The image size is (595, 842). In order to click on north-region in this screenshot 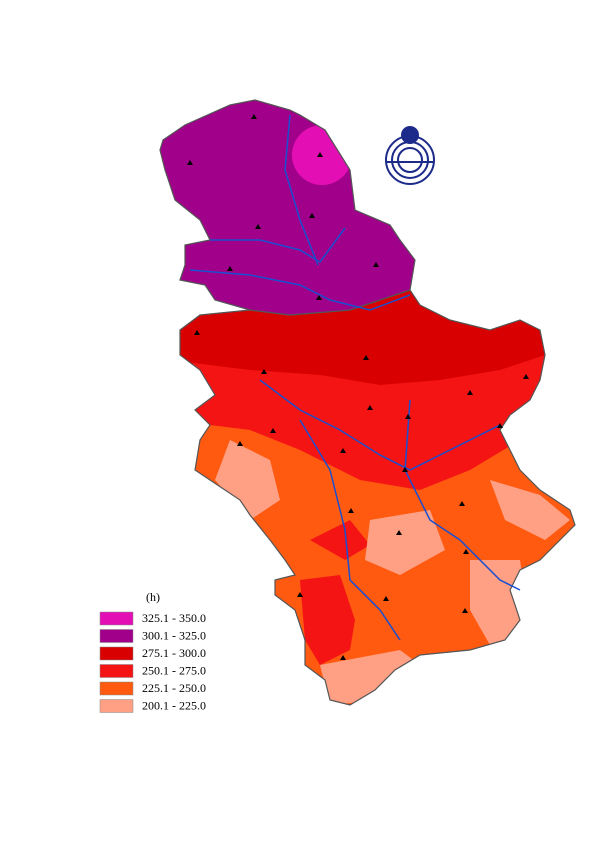, I will do `click(287, 207)`.